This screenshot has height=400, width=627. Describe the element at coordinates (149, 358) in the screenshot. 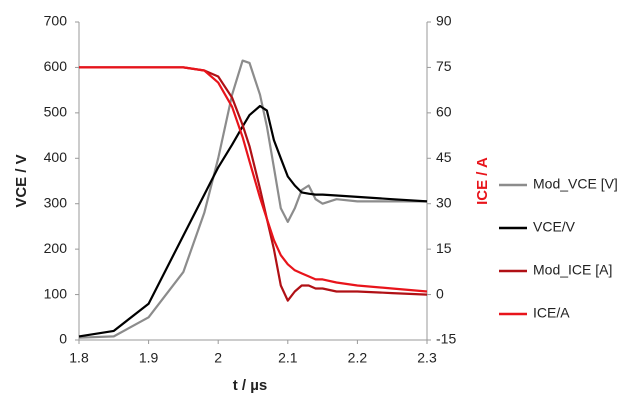

I see `x-tick-label: 1.9` at that location.